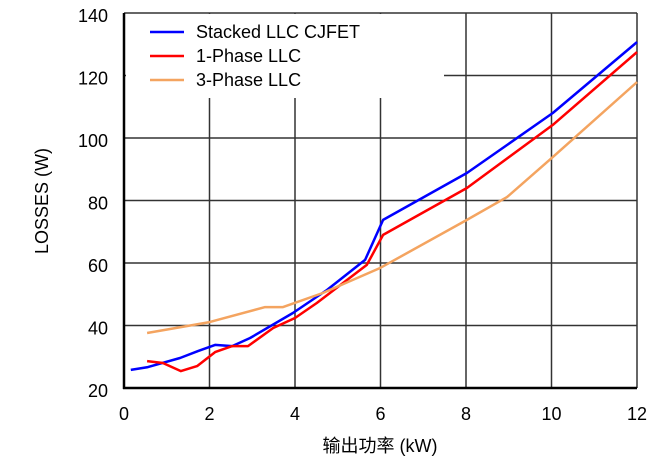 The image size is (656, 467). I want to click on x-axis-label: 输出功率 (kW), so click(380, 446).